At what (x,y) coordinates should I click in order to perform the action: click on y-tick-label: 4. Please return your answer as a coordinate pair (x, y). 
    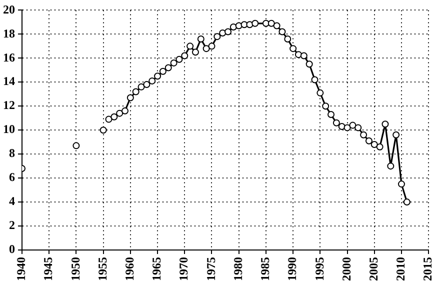
    Looking at the image, I should click on (12, 201).